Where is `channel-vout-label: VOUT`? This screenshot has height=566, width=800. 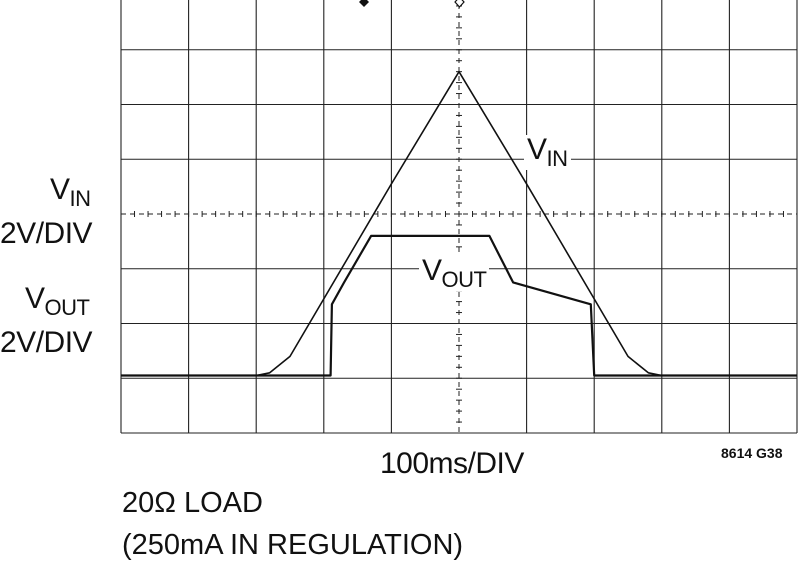
channel-vout-label: VOUT is located at coordinates (57, 301).